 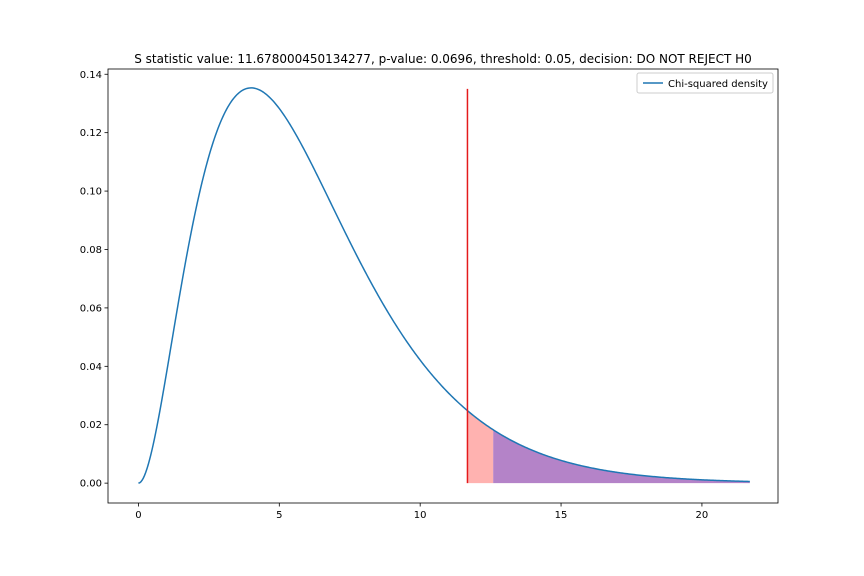 I want to click on legend: Chi-squared density, so click(x=705, y=83).